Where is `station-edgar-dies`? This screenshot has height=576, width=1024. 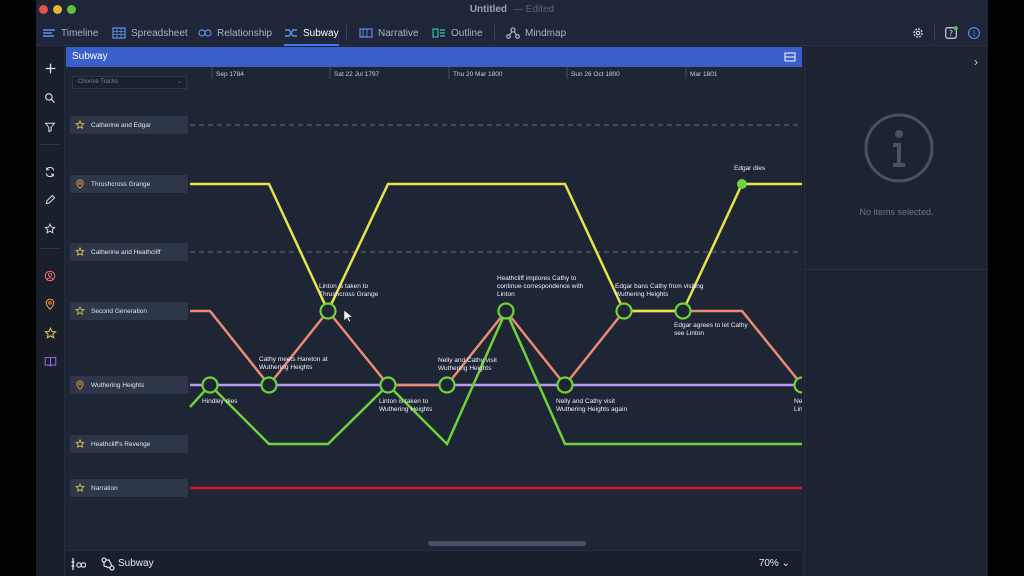 station-edgar-dies is located at coordinates (742, 184).